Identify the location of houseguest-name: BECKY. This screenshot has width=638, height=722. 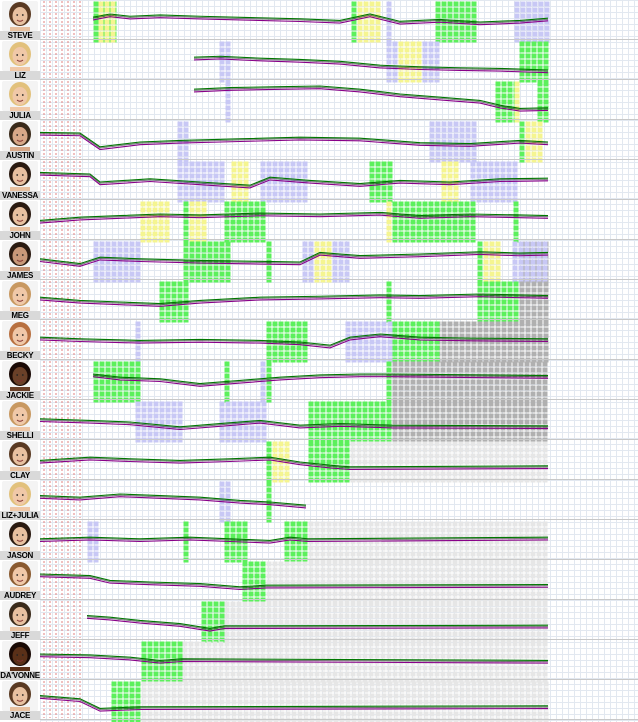
(20, 355).